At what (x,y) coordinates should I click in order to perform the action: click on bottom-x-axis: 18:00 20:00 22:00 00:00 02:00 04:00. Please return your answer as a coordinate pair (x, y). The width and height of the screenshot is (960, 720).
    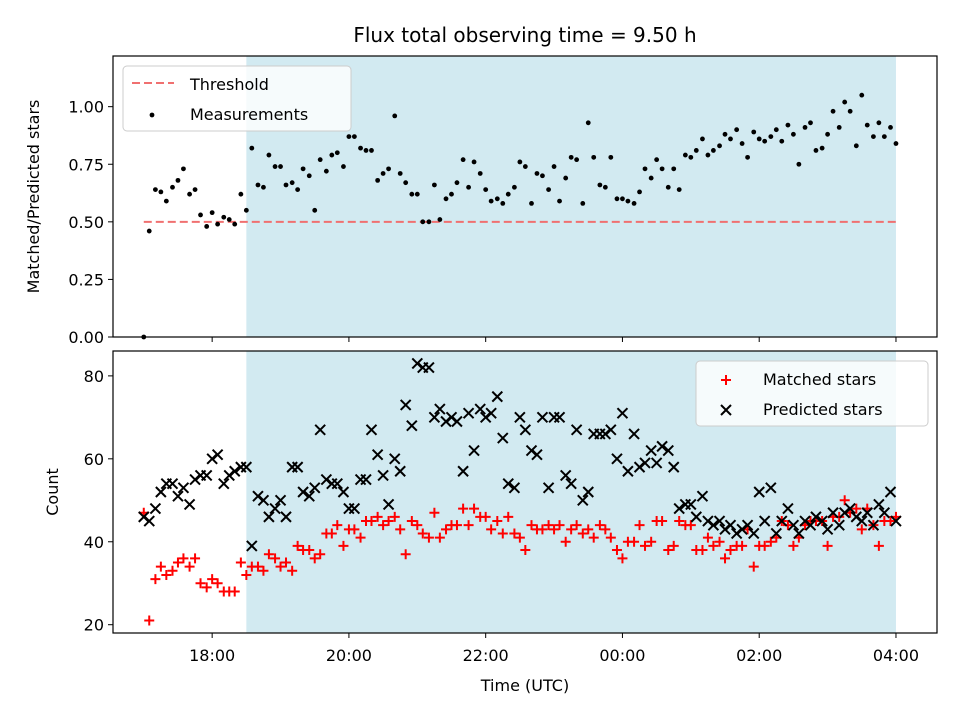
    Looking at the image, I should click on (554, 649).